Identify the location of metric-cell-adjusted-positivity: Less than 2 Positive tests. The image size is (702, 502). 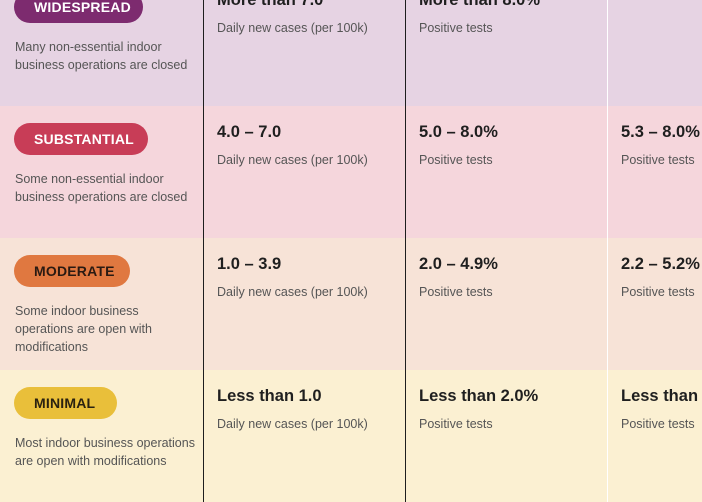
(654, 436).